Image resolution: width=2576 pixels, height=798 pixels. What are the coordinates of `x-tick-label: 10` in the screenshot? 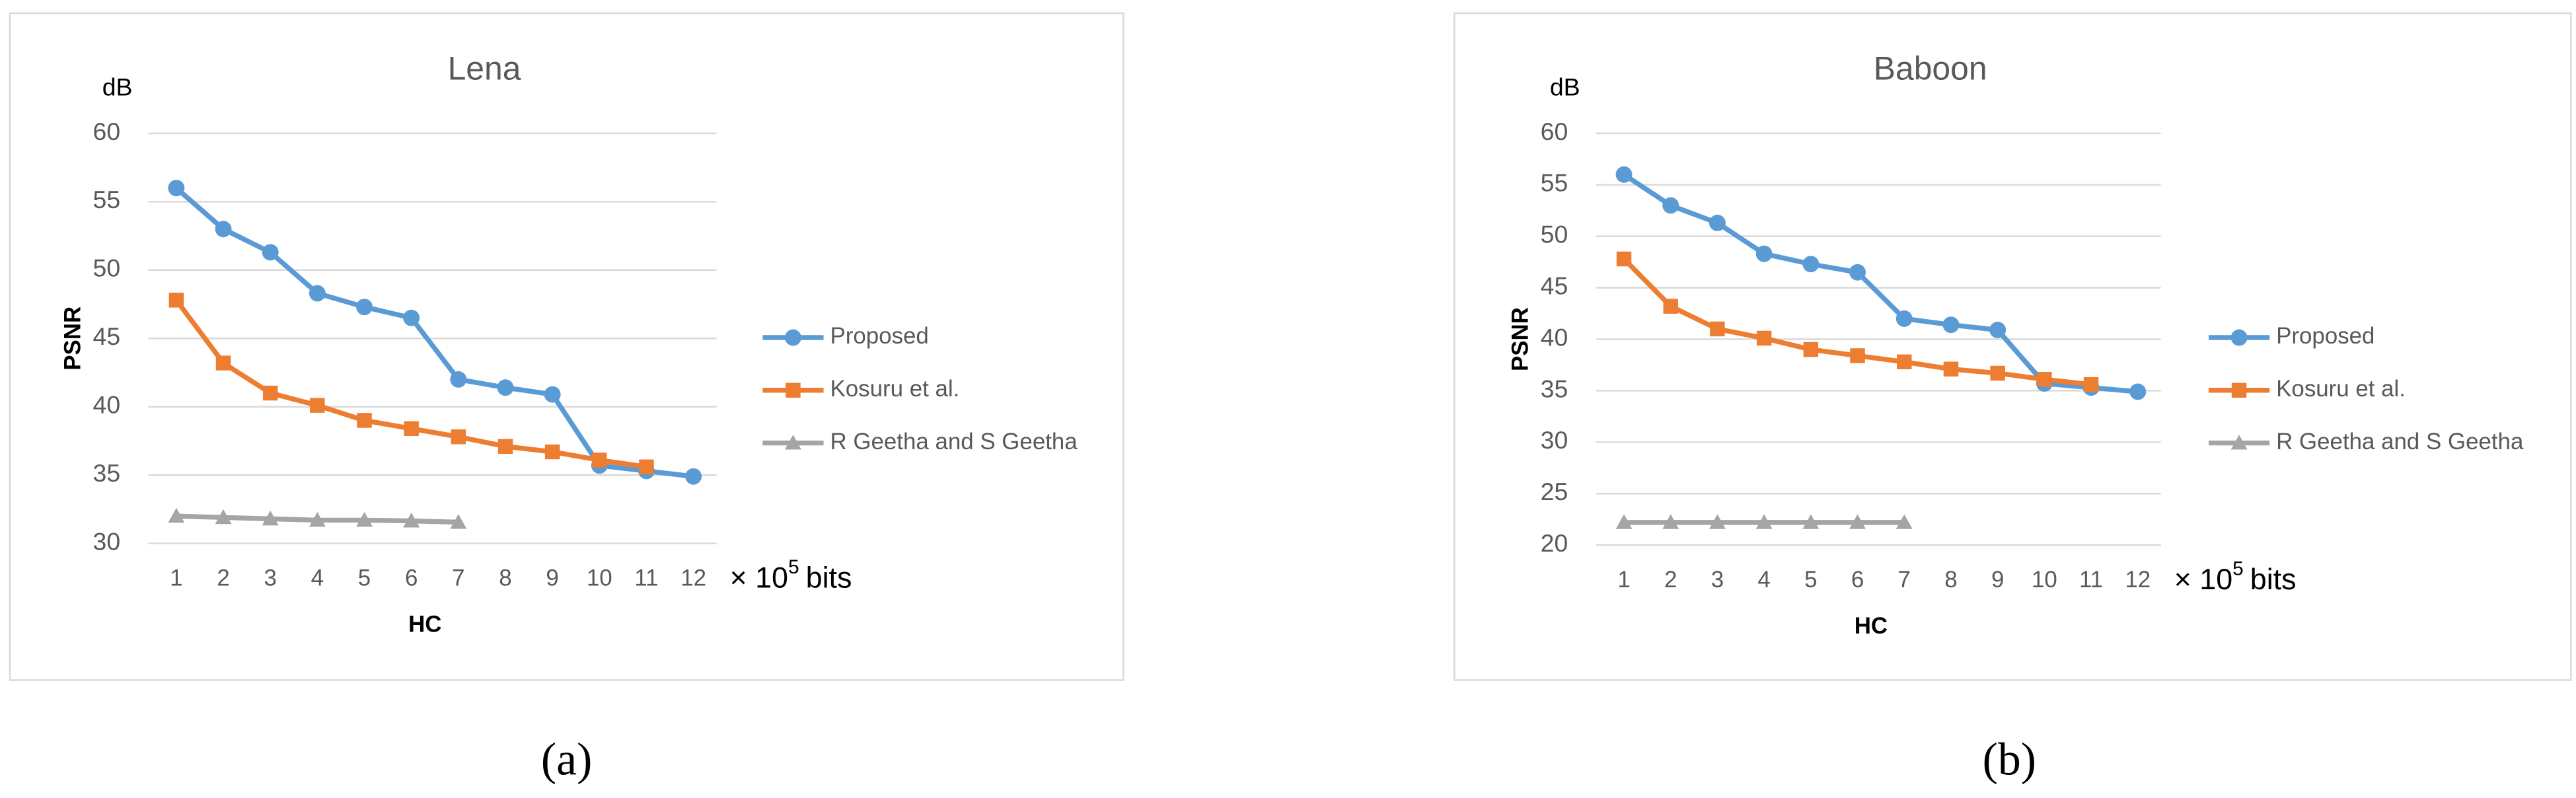 It's located at (2044, 580).